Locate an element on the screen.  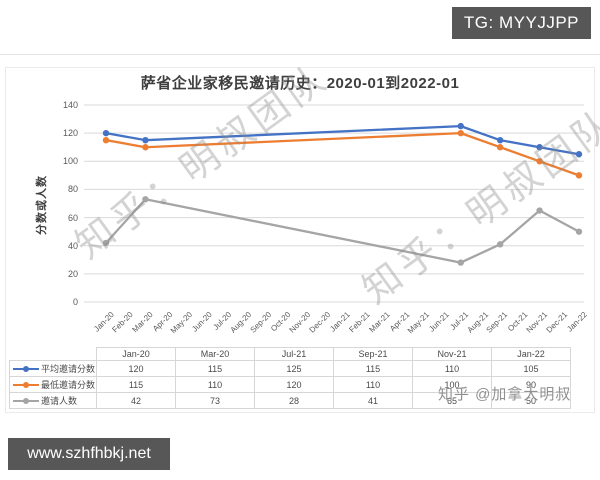
table-col-header: Jan-22 is located at coordinates (531, 354).